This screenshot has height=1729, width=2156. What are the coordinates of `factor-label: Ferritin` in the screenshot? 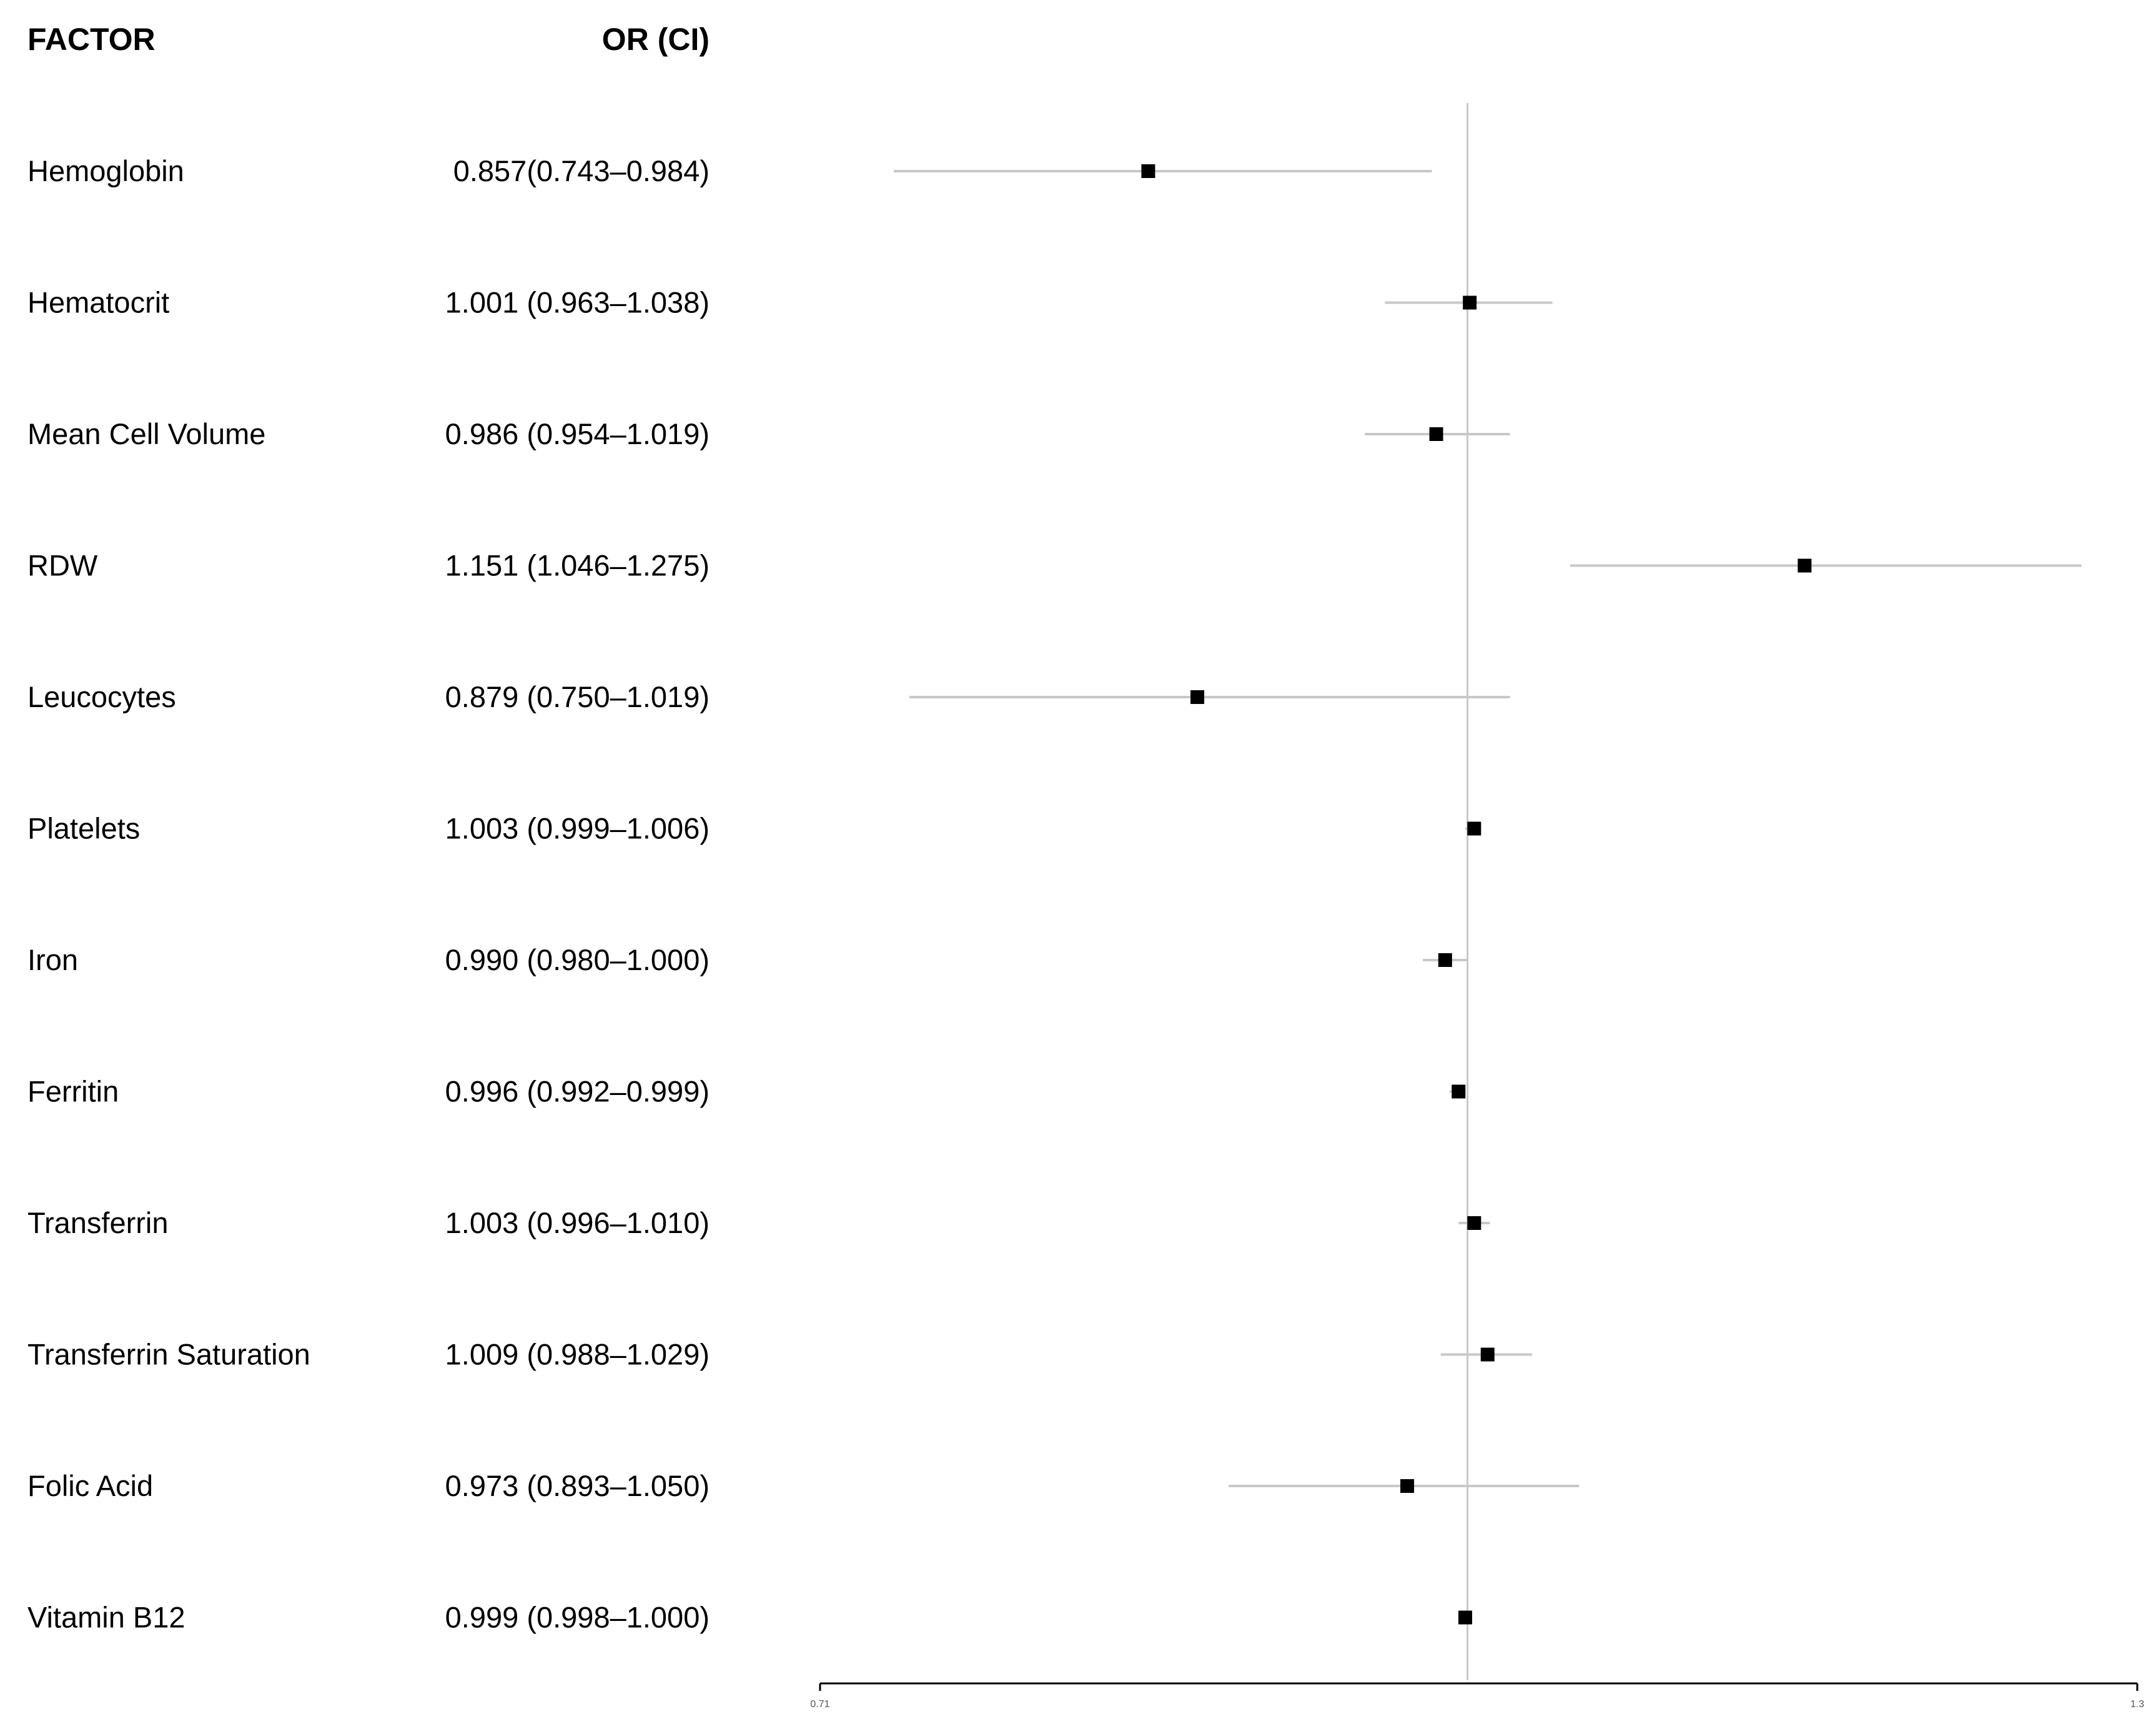 It's located at (73, 1091).